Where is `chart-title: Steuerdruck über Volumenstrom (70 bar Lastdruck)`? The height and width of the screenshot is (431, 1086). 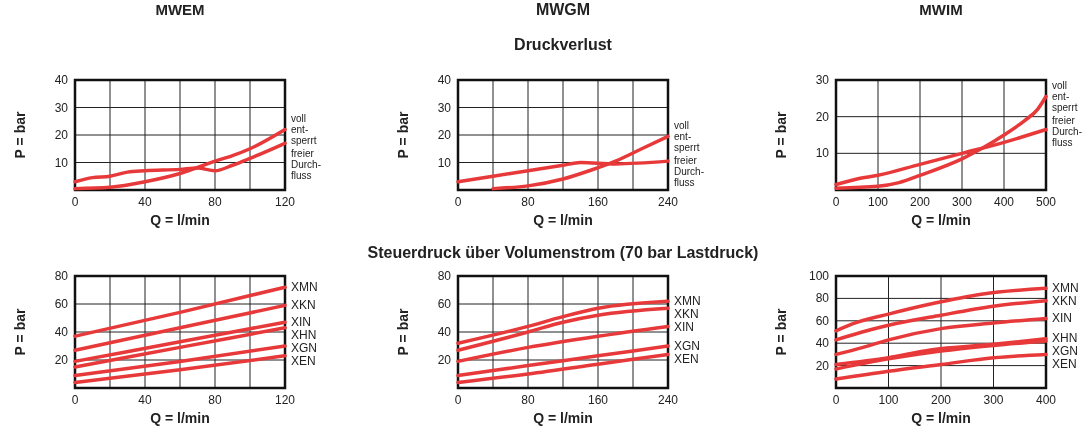
chart-title: Steuerdruck über Volumenstrom (70 bar Lastdruck) is located at coordinates (563, 252).